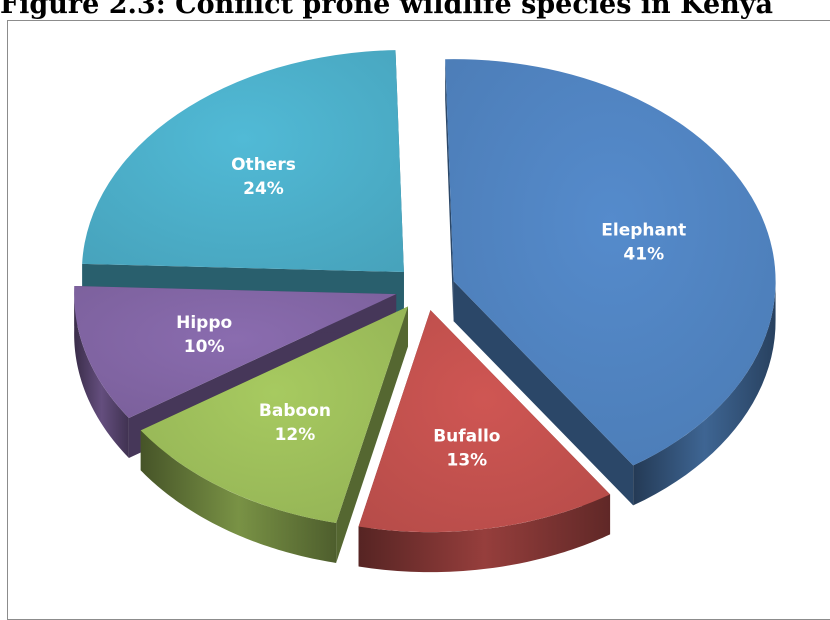 The image size is (830, 620). What do you see at coordinates (263, 189) in the screenshot?
I see `slice-value-others: 24%` at bounding box center [263, 189].